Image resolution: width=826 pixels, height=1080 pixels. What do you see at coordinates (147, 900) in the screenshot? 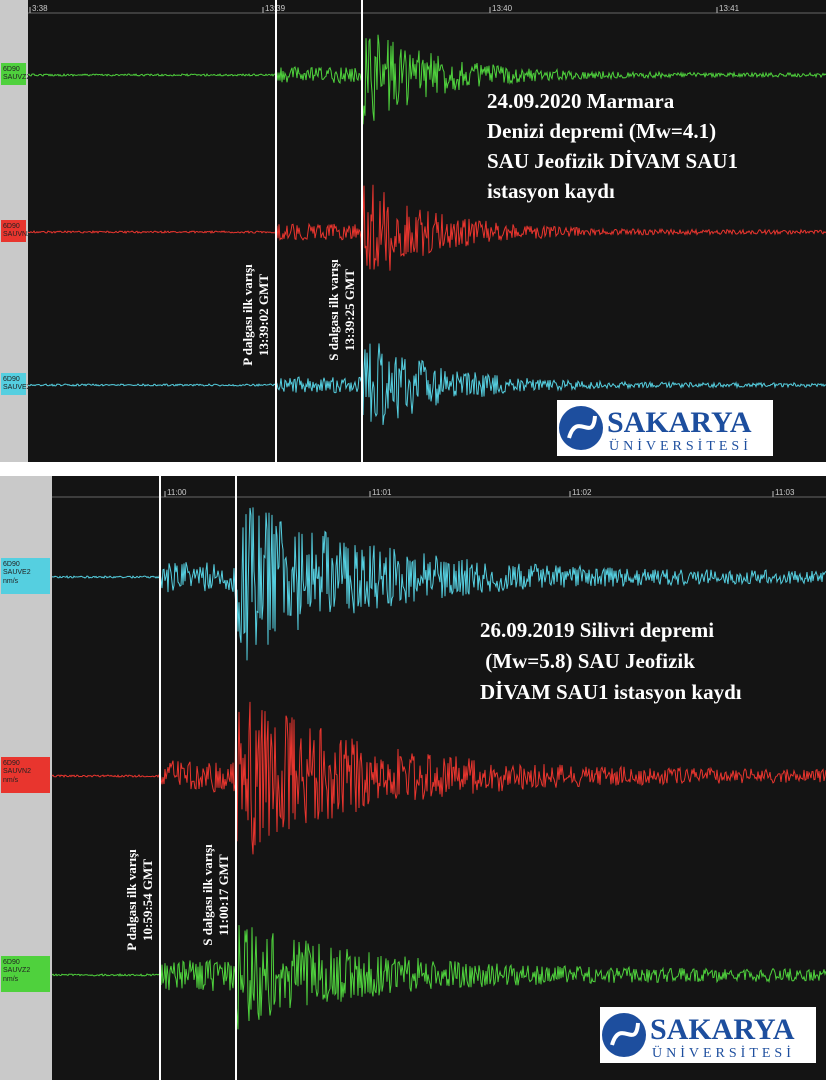
I see `p-arrival-time: 10:59:54 GMT` at bounding box center [147, 900].